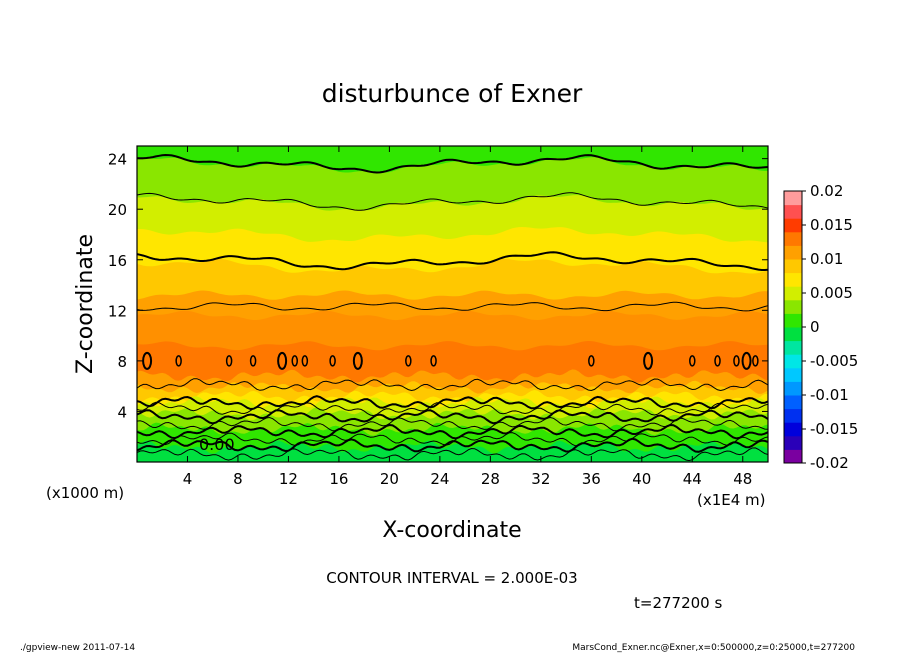 This screenshot has width=904, height=654. I want to click on colorbar-tick-label: -0.015, so click(834, 429).